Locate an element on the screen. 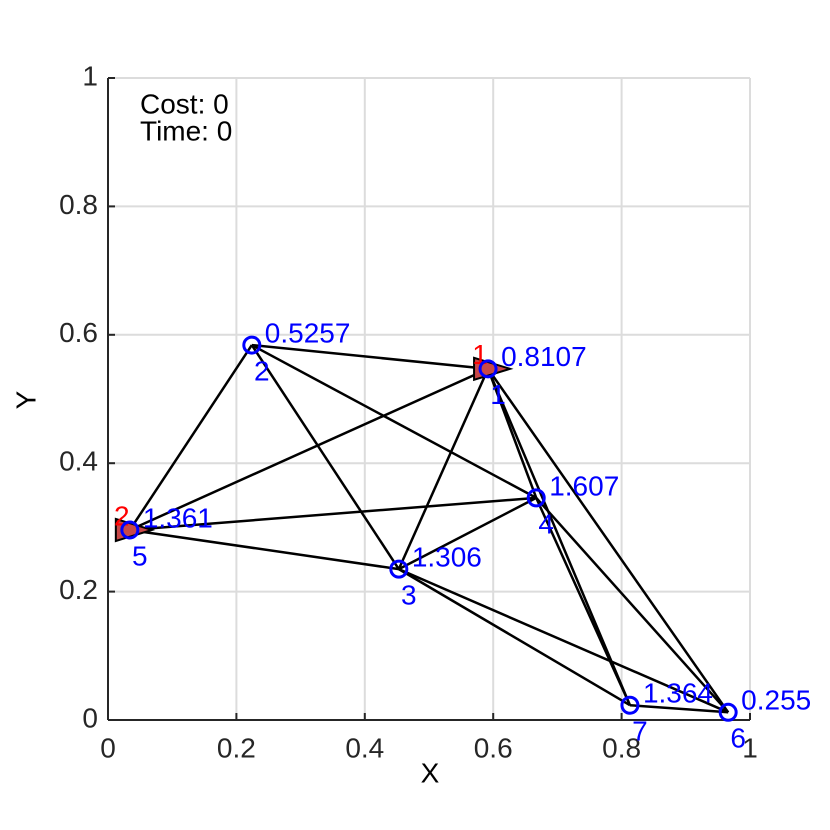  node-value: 1.361 is located at coordinates (178, 517).